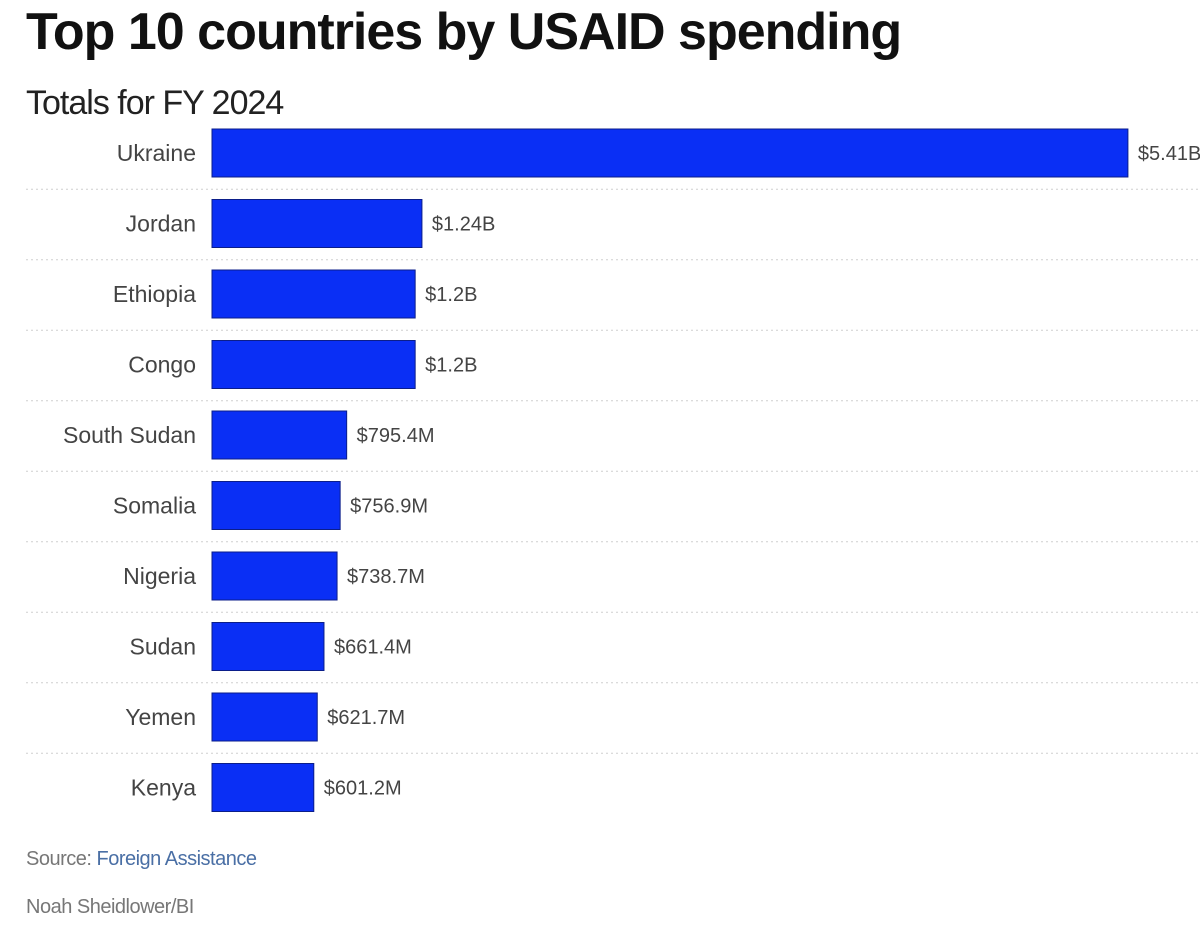  What do you see at coordinates (396, 436) in the screenshot?
I see `value-label: $795.4M` at bounding box center [396, 436].